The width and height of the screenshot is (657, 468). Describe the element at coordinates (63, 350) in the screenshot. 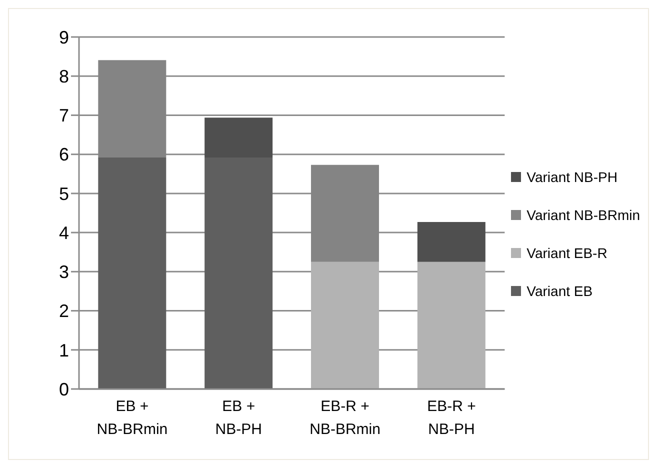

I see `y-tick-label: 1` at that location.